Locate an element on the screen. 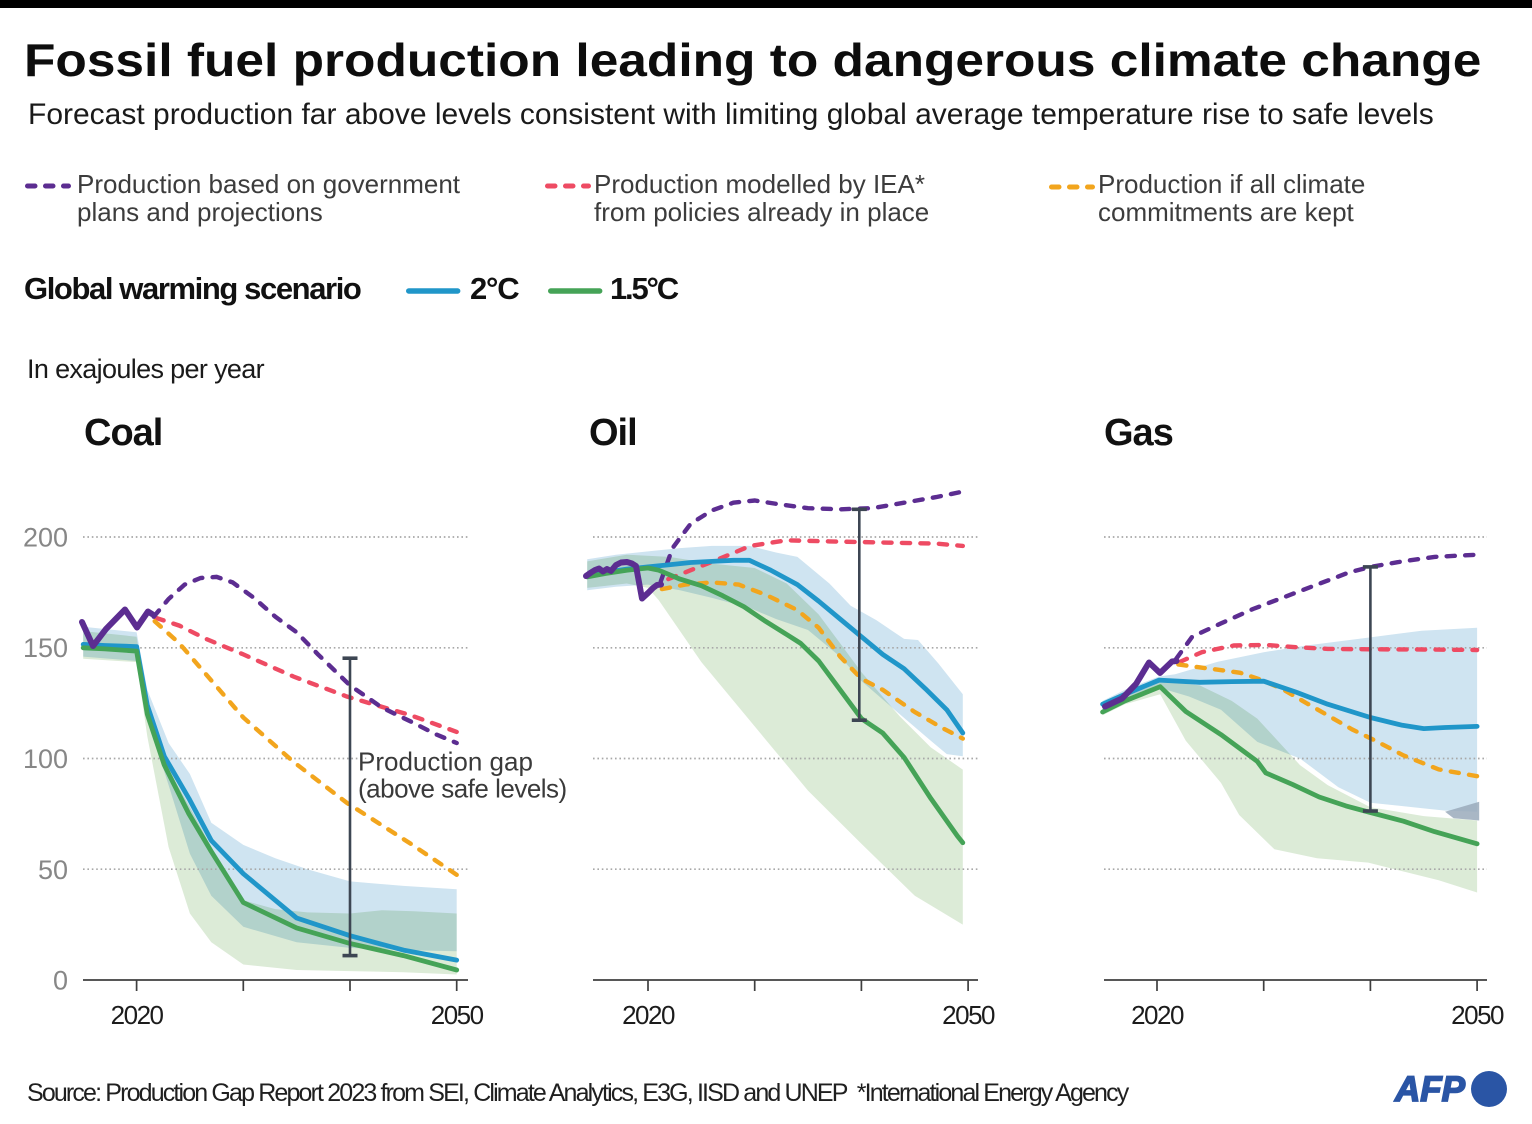 This screenshot has width=1532, height=1124. svg-text: Gas is located at coordinates (1138, 433).